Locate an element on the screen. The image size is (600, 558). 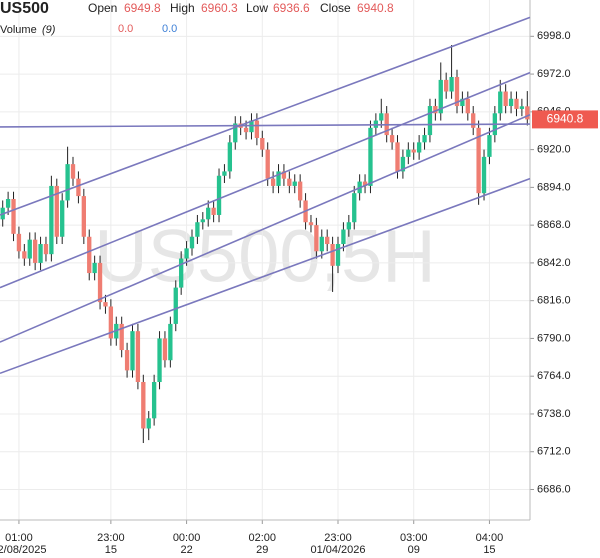
y-tick-label: 6738.0 is located at coordinates (554, 414).